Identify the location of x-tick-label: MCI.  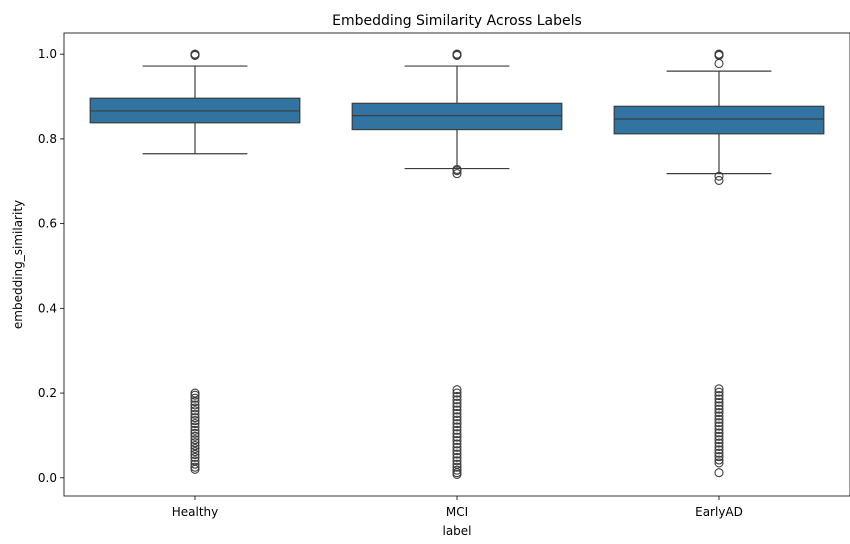
(457, 512).